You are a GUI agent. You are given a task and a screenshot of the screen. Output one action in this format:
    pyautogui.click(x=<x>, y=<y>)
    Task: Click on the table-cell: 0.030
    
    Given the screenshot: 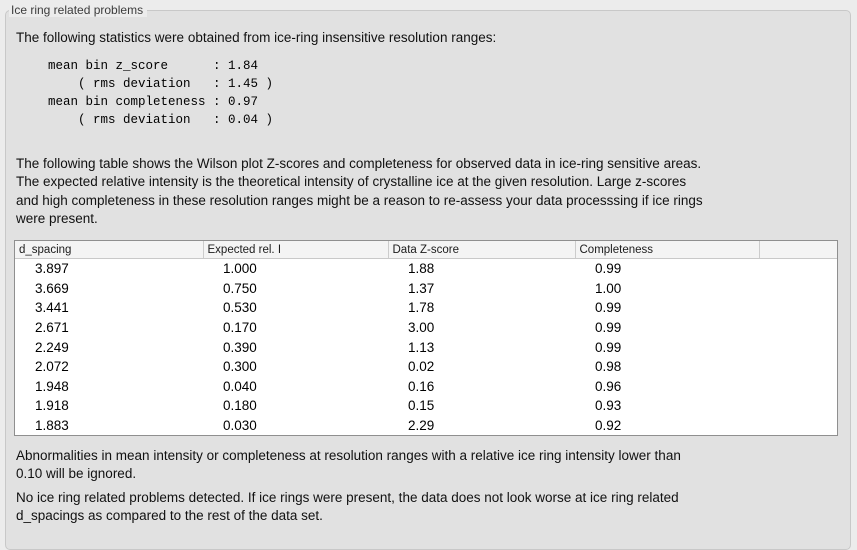 What is the action you would take?
    pyautogui.click(x=240, y=426)
    